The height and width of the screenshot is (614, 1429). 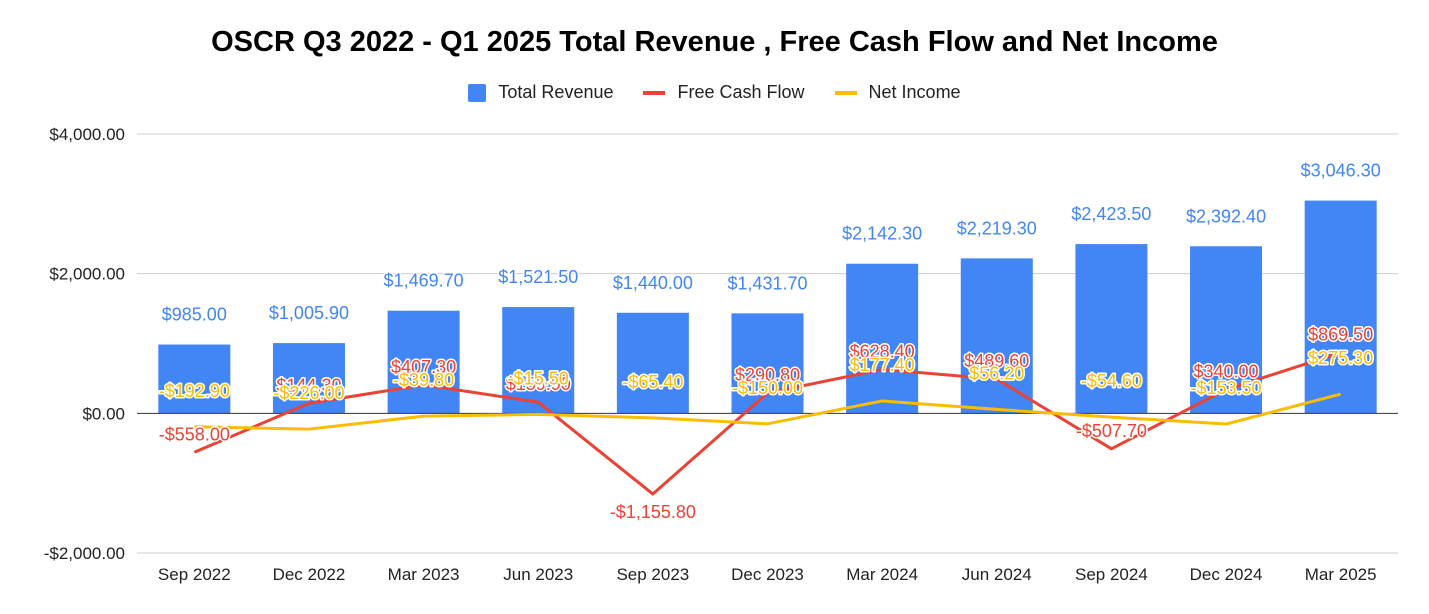 What do you see at coordinates (194, 391) in the screenshot?
I see `data-label-net-income: -$192.90` at bounding box center [194, 391].